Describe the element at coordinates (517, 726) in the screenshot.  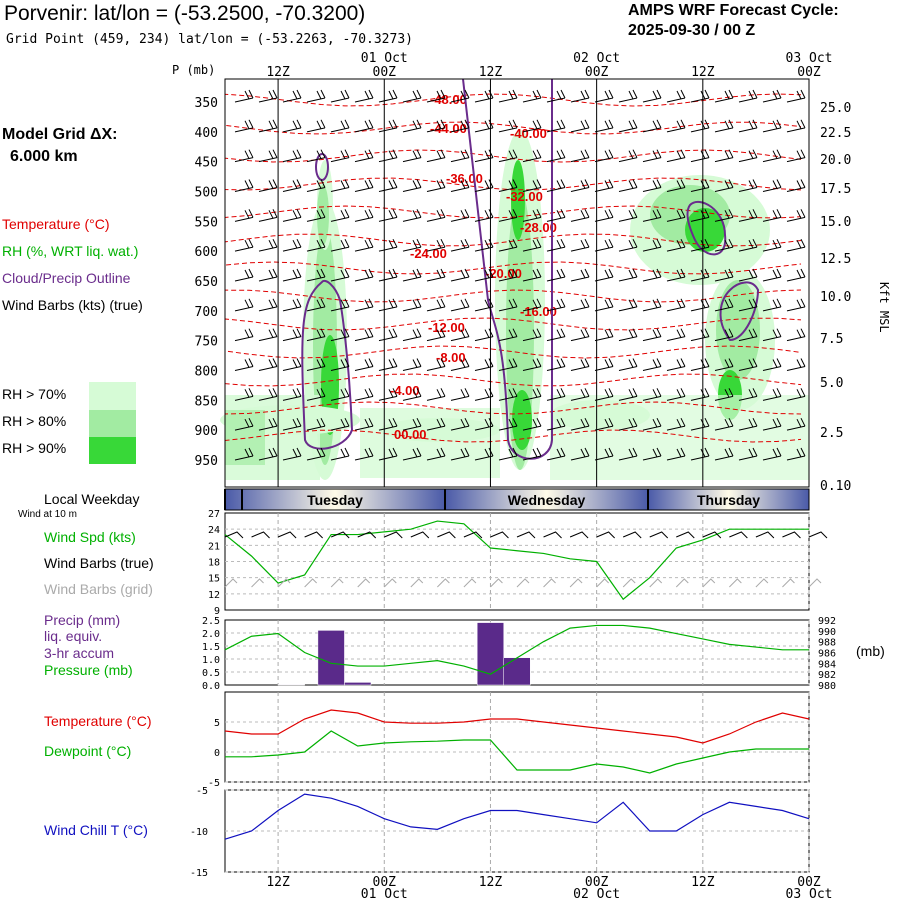
I see `temperature-line` at that location.